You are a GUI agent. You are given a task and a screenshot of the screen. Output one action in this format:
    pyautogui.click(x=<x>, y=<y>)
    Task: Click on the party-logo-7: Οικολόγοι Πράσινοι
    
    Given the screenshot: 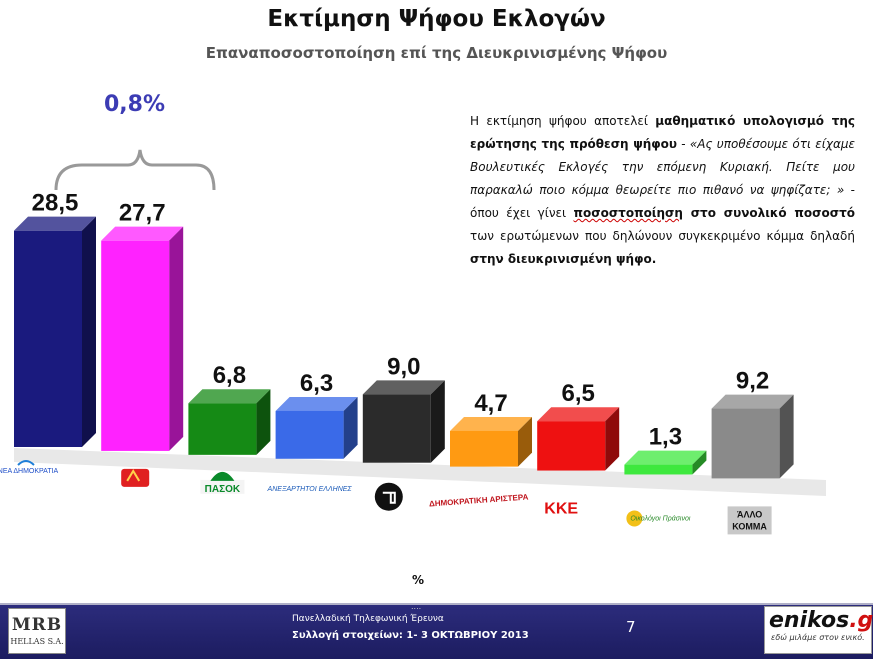 What is the action you would take?
    pyautogui.click(x=658, y=518)
    